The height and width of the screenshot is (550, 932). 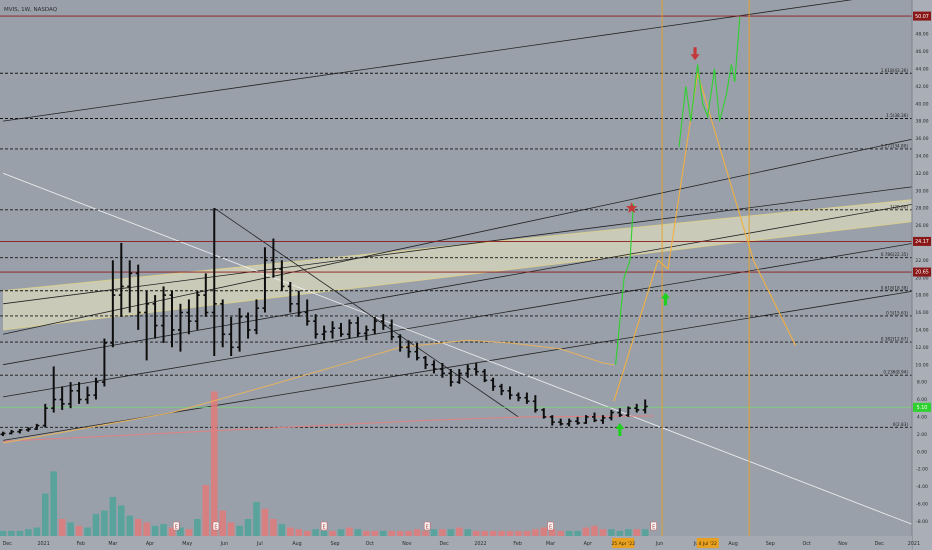 I want to click on trend-line, so click(x=366, y=312).